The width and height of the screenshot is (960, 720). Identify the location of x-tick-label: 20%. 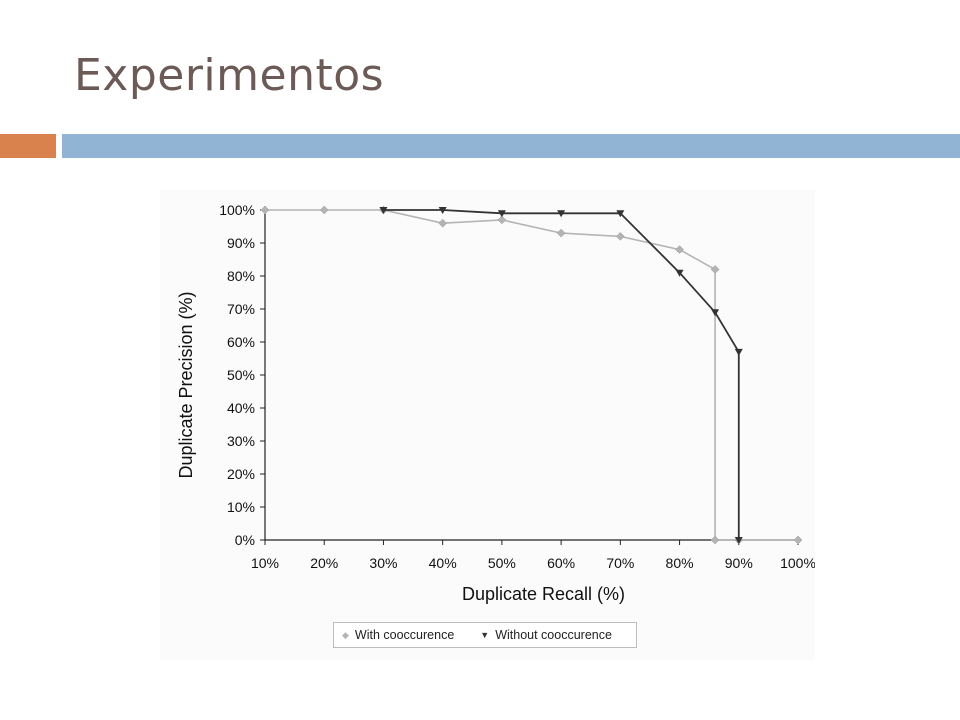
(324, 563).